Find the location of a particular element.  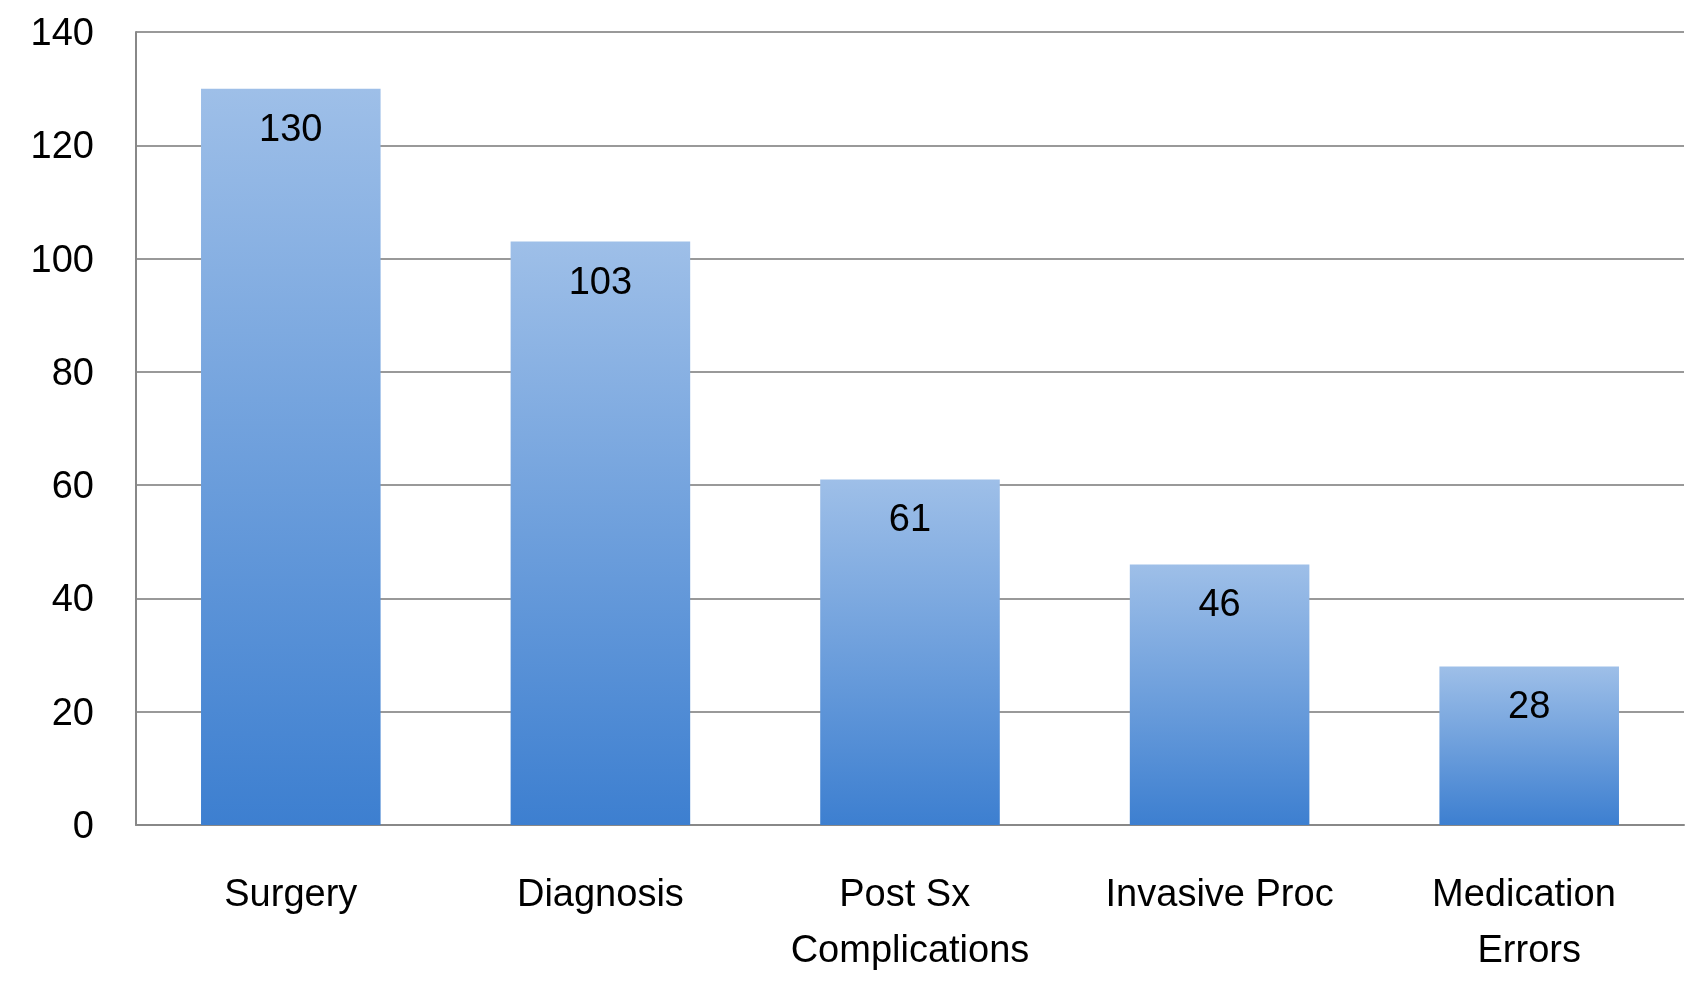

x-tick-label: Diagnosis is located at coordinates (600, 893).